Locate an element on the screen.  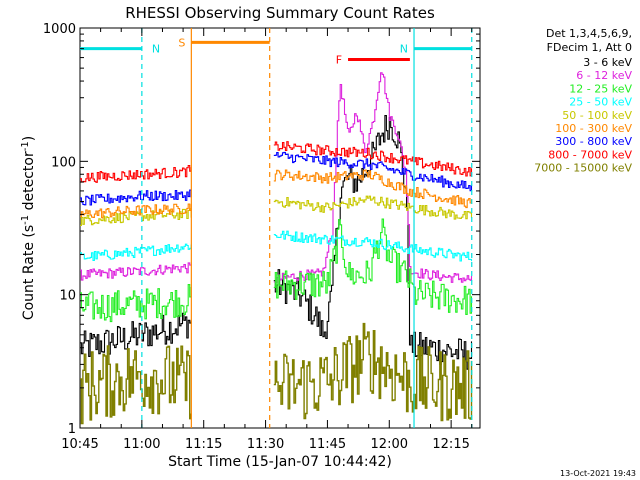
legend-entry-3: 12 - 25 keV is located at coordinates (600, 88).